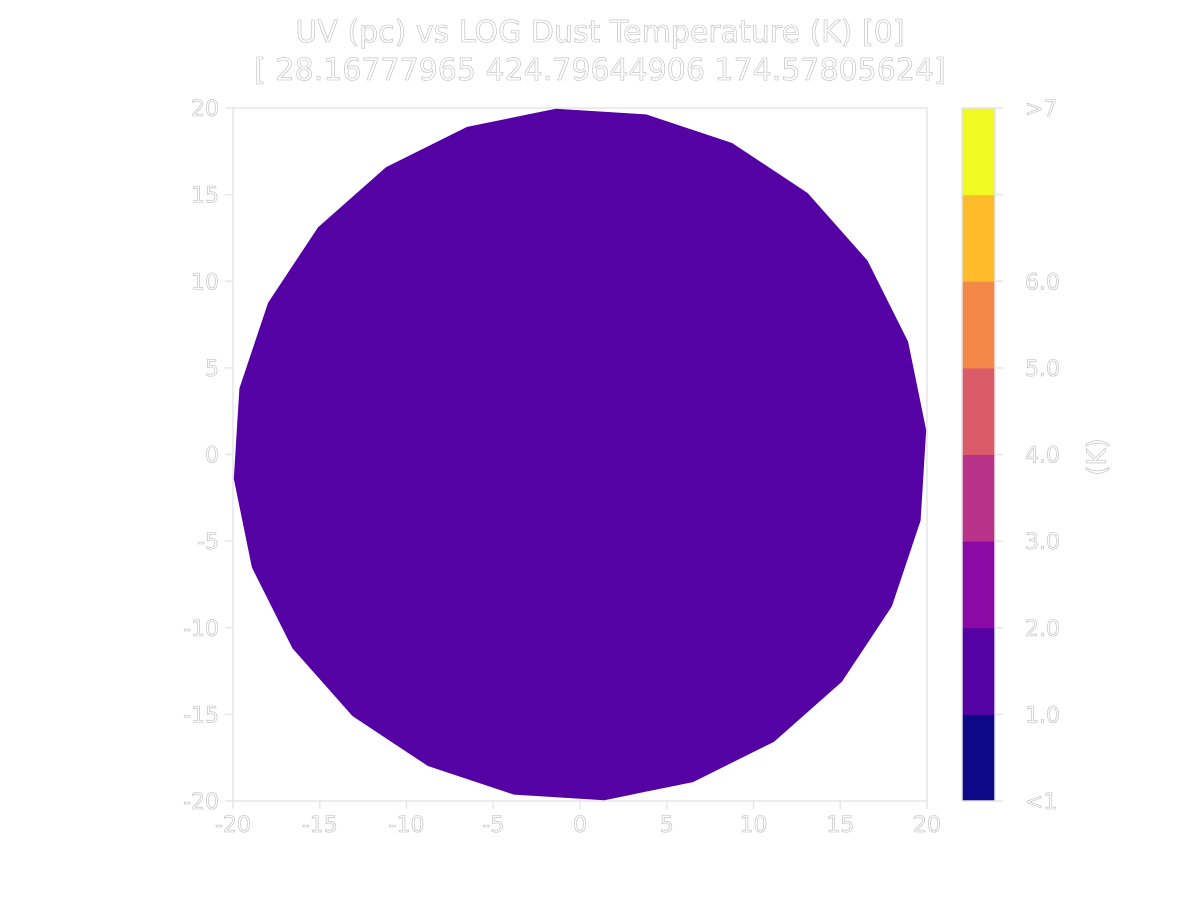 The height and width of the screenshot is (900, 1200). What do you see at coordinates (212, 456) in the screenshot?
I see `y-tick-label: 0` at bounding box center [212, 456].